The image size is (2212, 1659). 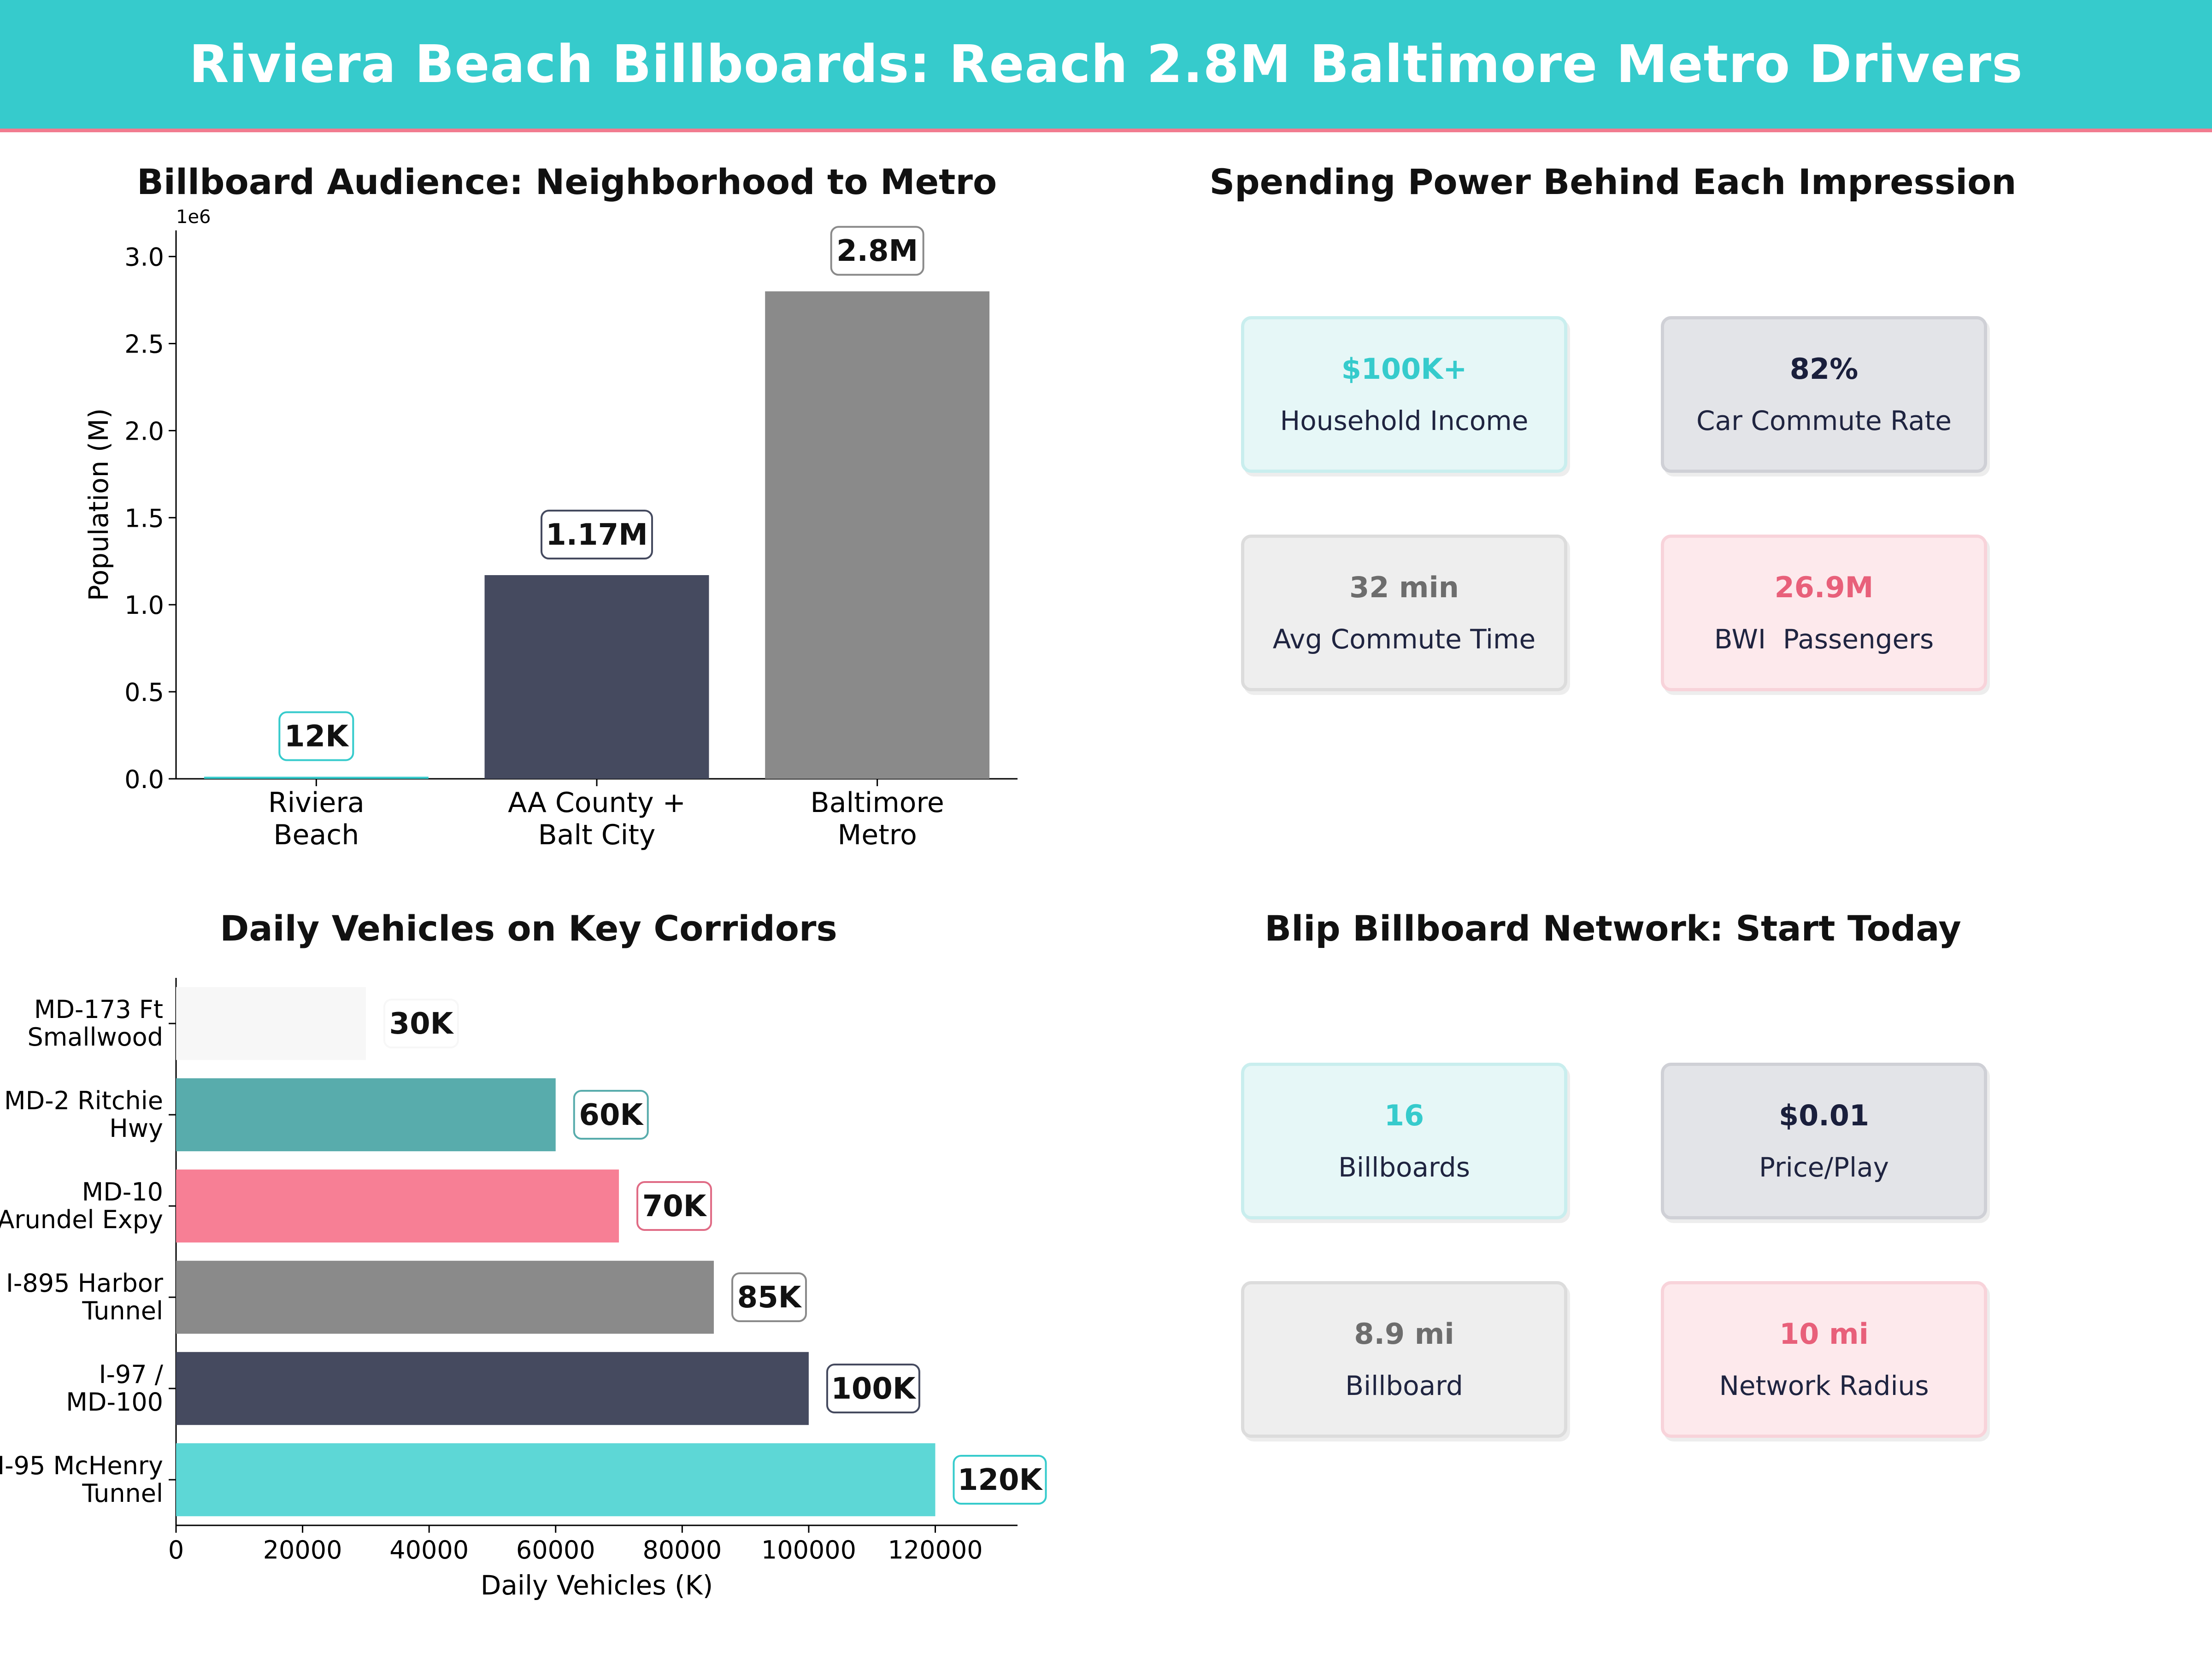 What do you see at coordinates (1404, 1115) in the screenshot?
I see `network-card-value: 16` at bounding box center [1404, 1115].